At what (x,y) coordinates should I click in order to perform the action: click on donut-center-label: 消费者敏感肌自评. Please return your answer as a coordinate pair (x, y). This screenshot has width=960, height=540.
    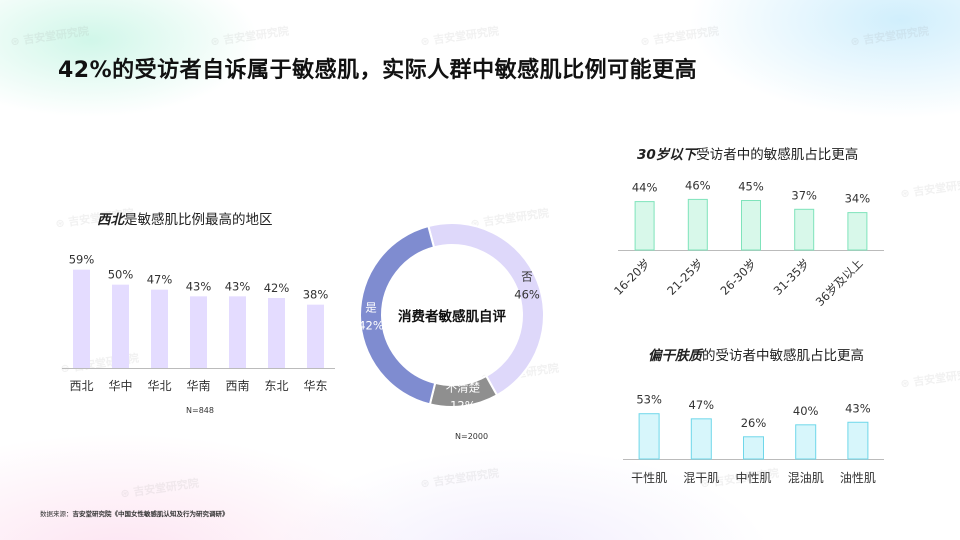
    Looking at the image, I should click on (452, 316).